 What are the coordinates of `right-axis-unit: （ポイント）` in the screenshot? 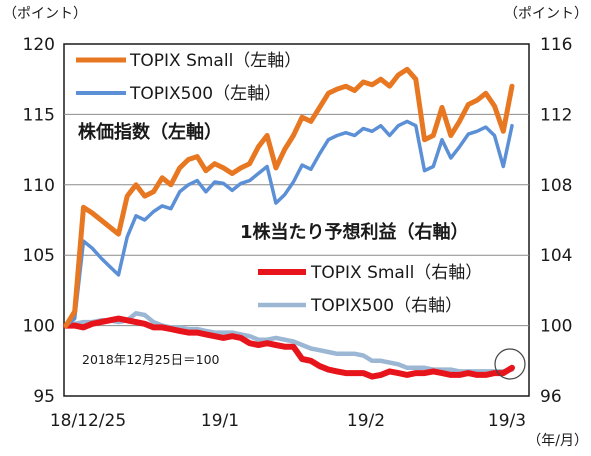 It's located at (546, 14).